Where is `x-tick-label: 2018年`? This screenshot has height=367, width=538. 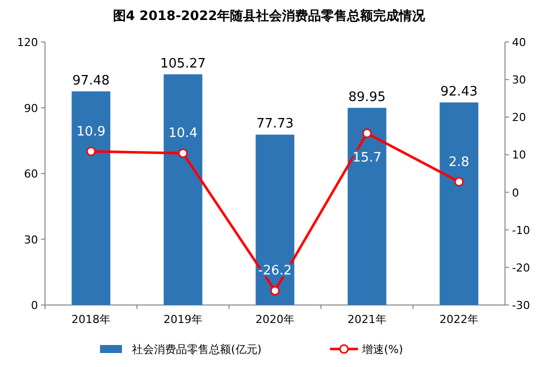 x-tick-label: 2018年 is located at coordinates (91, 319).